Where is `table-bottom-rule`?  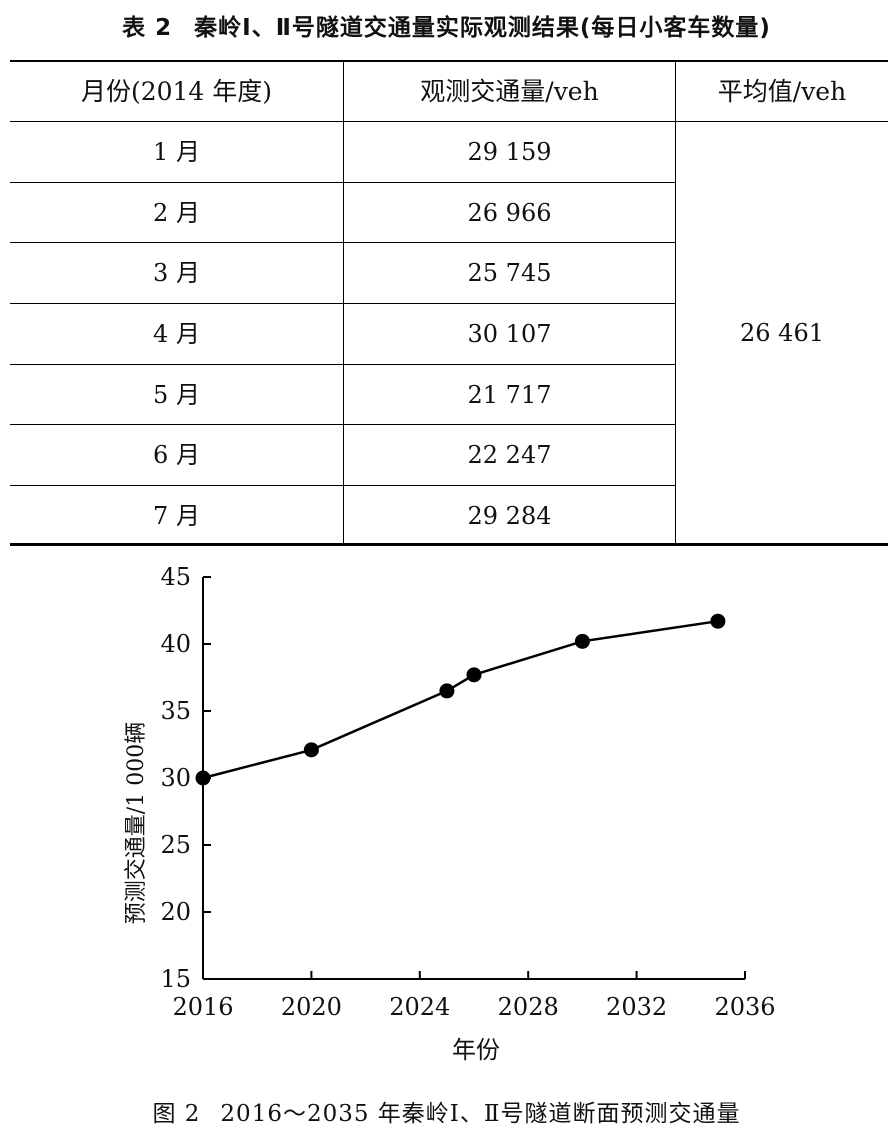 table-bottom-rule is located at coordinates (449, 544).